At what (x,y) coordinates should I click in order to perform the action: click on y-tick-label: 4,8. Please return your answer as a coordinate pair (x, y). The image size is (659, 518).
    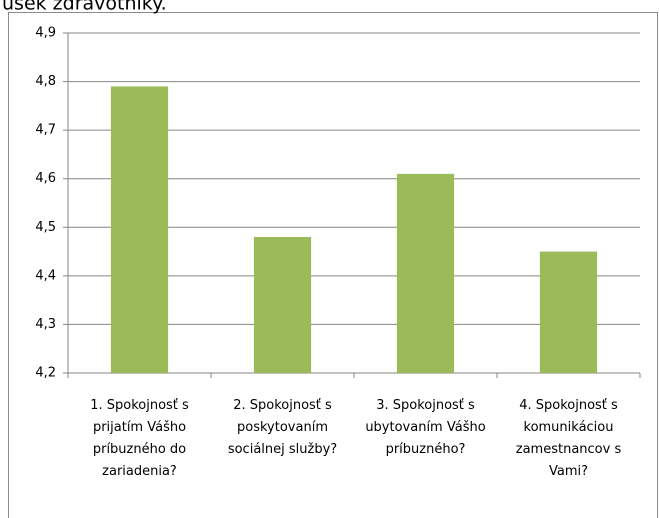
    Looking at the image, I should click on (45, 81).